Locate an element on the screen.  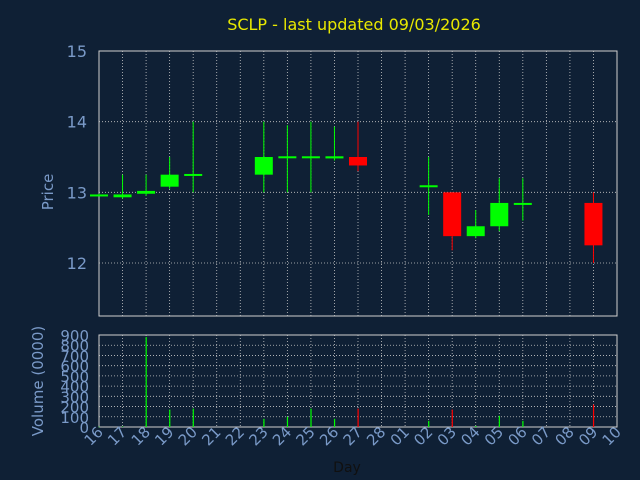
volume-tick-label: 700 is located at coordinates (74, 356).